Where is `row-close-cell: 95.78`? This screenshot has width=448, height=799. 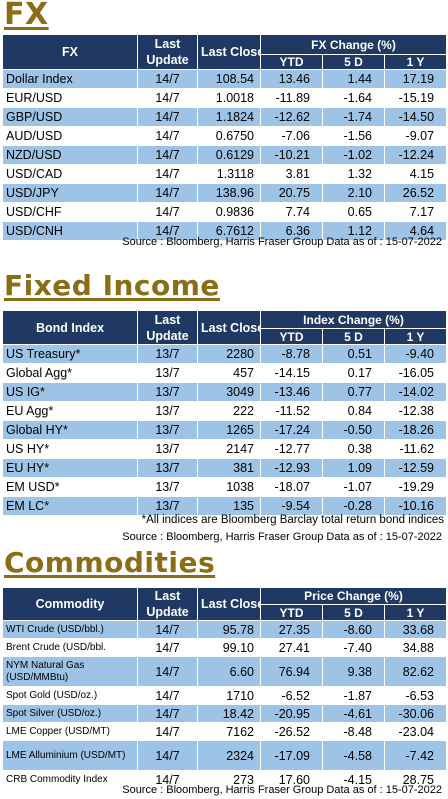 row-close-cell: 95.78 is located at coordinates (229, 629).